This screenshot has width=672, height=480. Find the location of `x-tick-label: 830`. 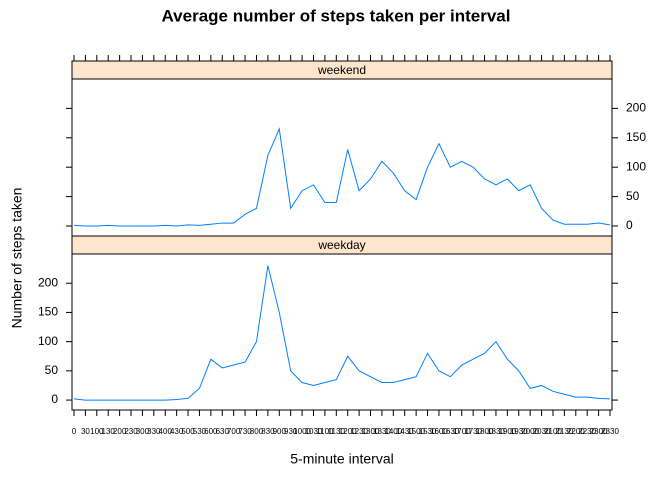

x-tick-label: 830 is located at coordinates (268, 431).